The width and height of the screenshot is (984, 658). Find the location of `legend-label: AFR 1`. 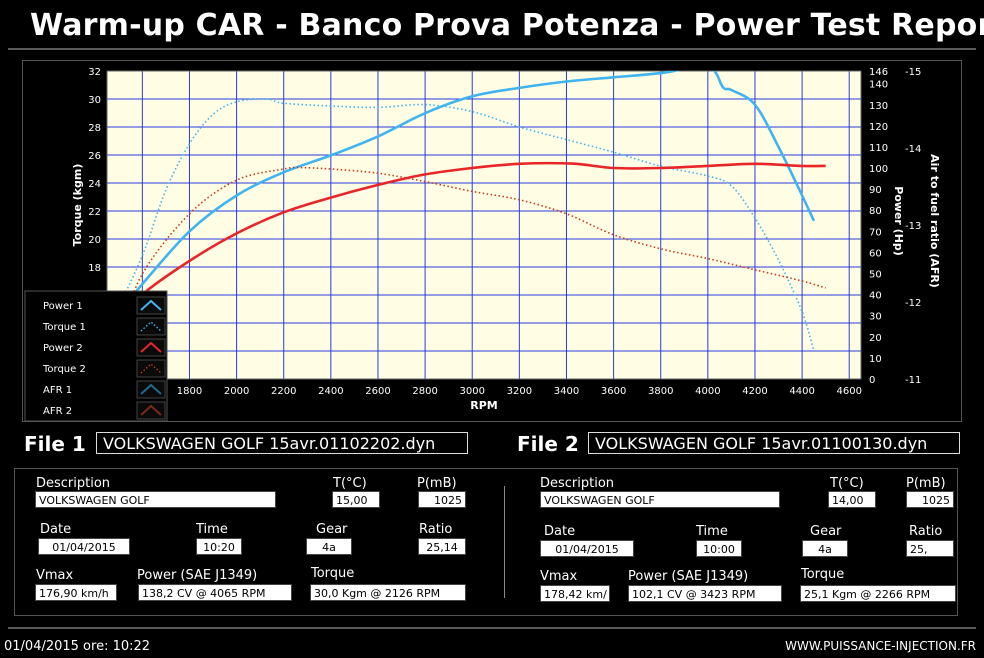

legend-label: AFR 1 is located at coordinates (57, 390).